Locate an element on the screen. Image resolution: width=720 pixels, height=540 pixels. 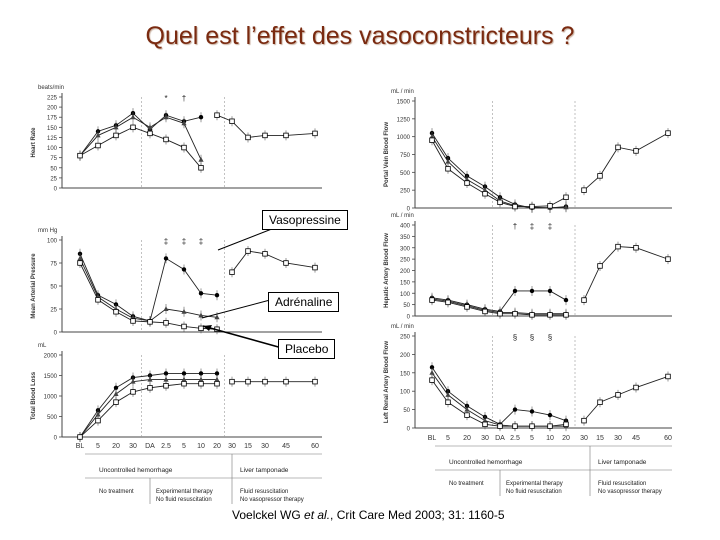
y-tick-label: 125 is located at coordinates (52, 139).